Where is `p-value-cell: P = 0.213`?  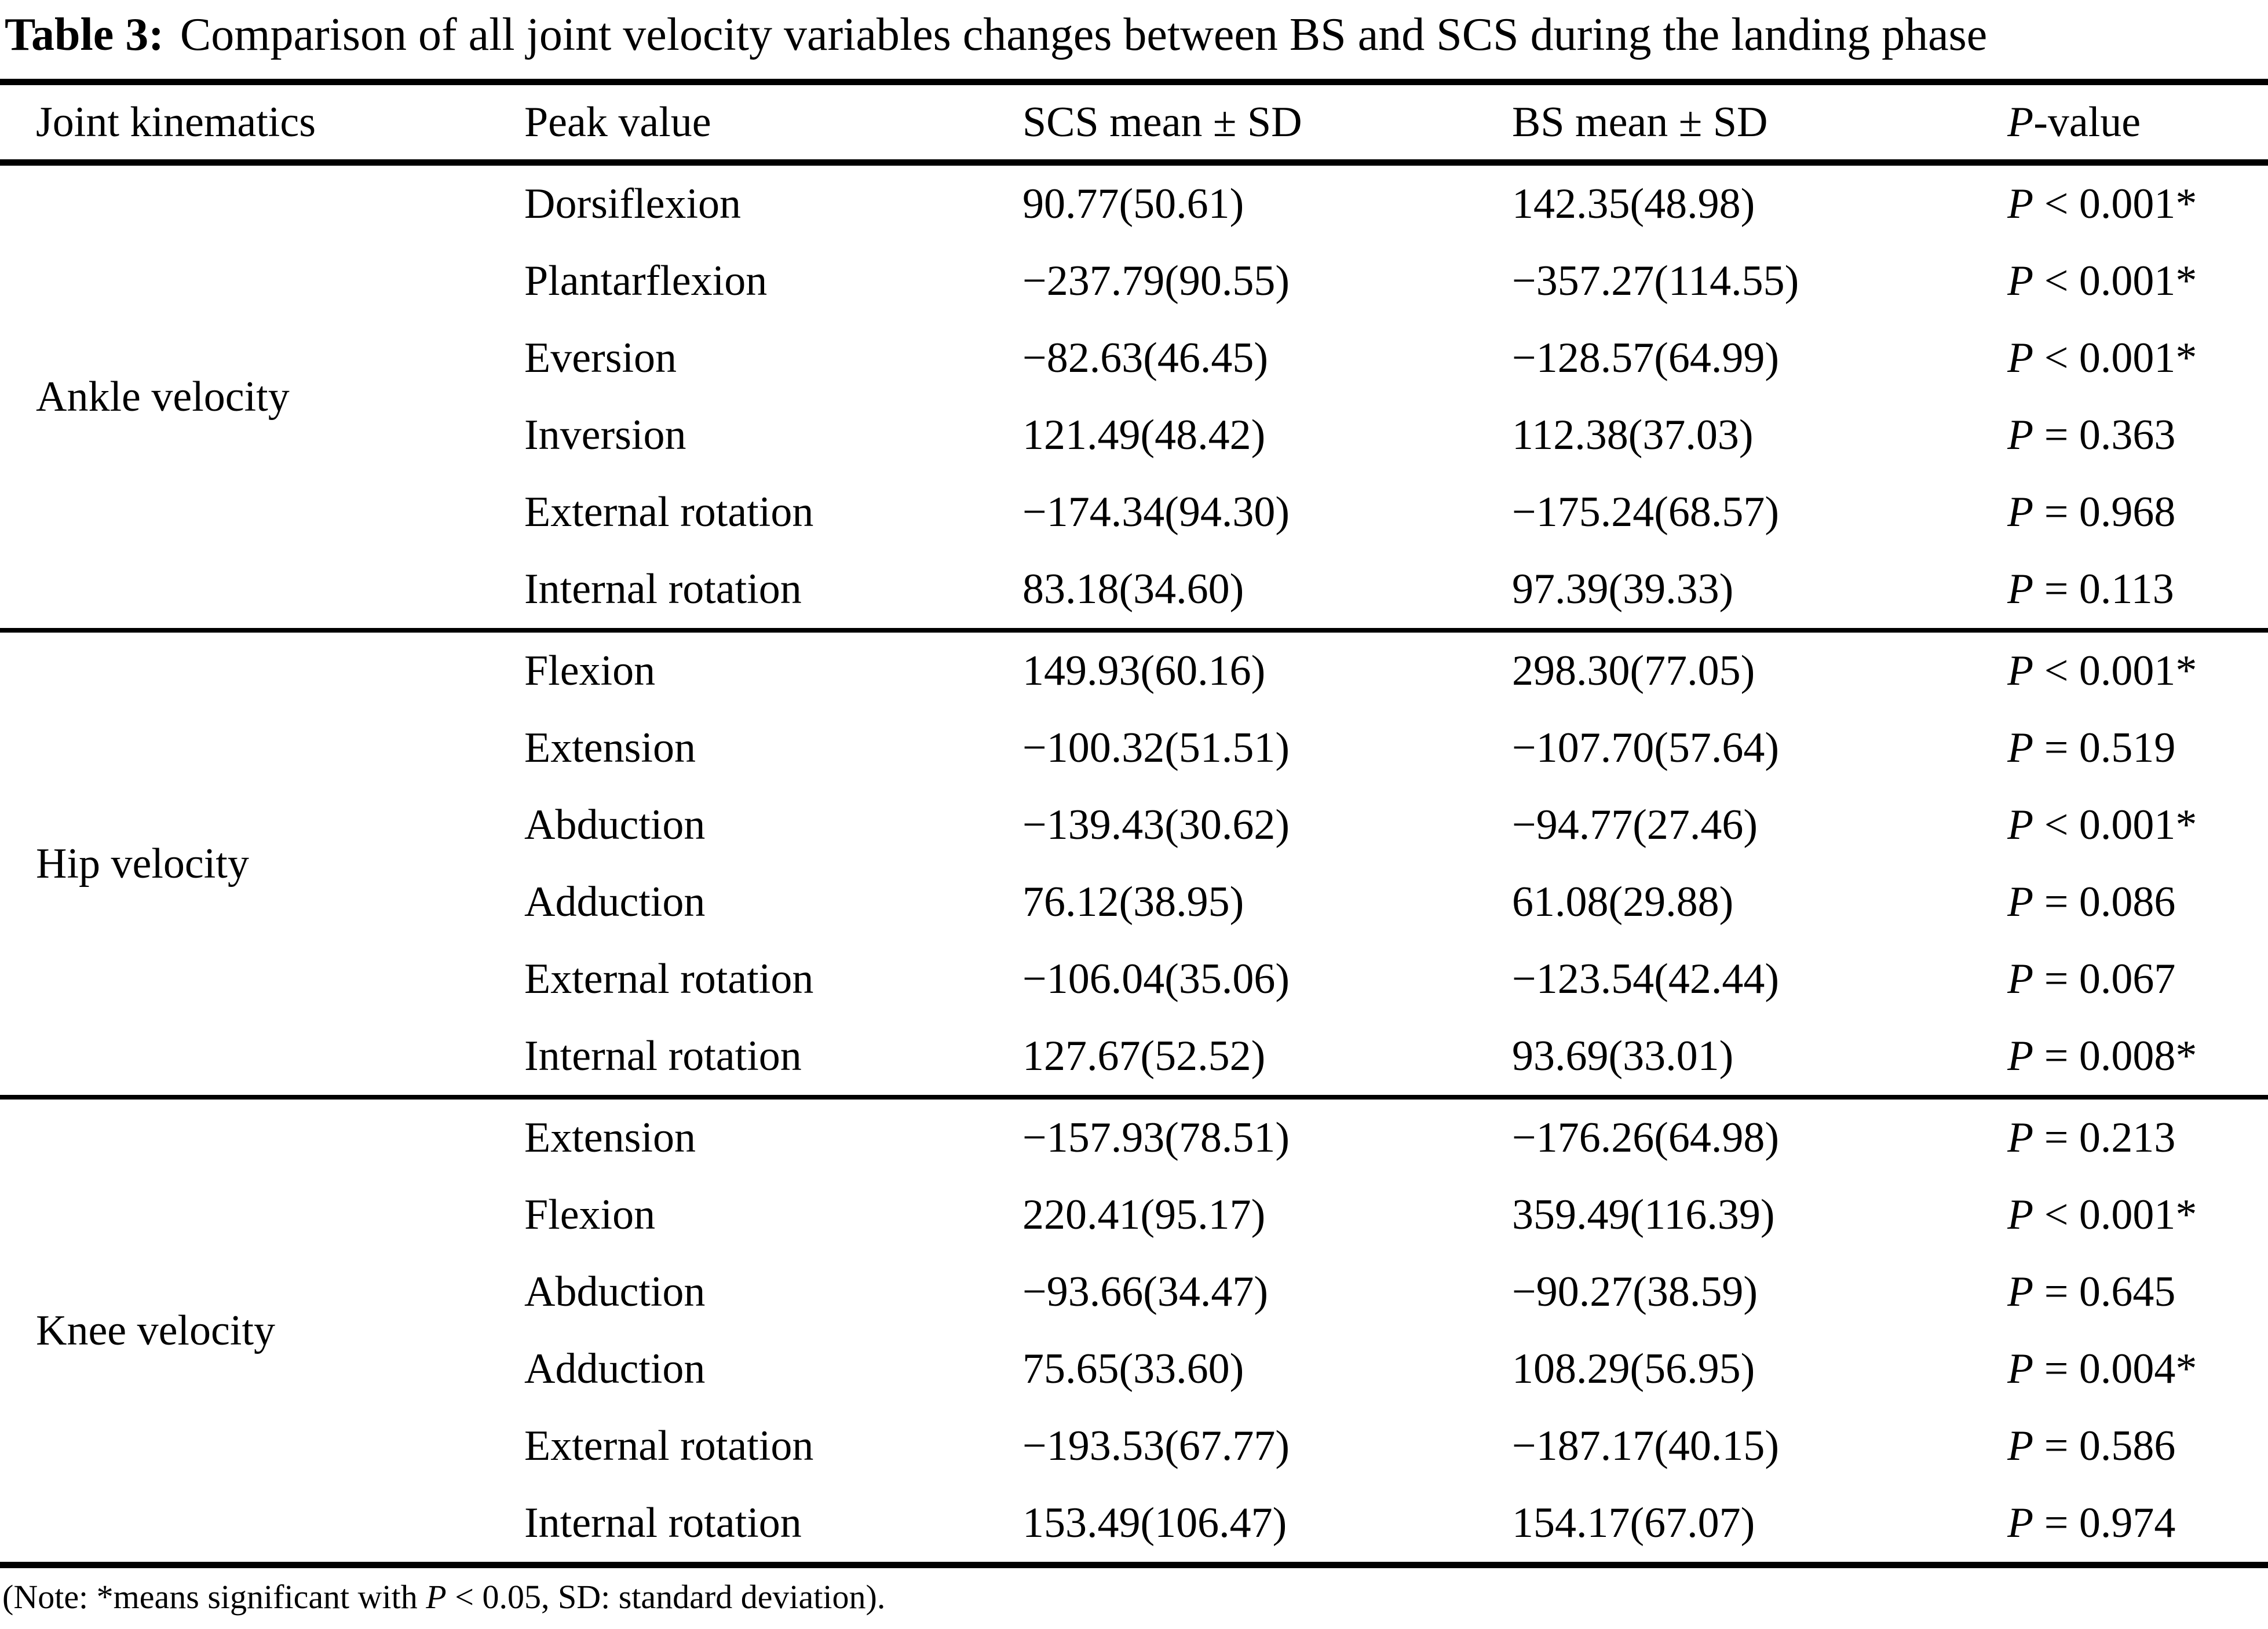 p-value-cell: P = 0.213 is located at coordinates (2138, 1137).